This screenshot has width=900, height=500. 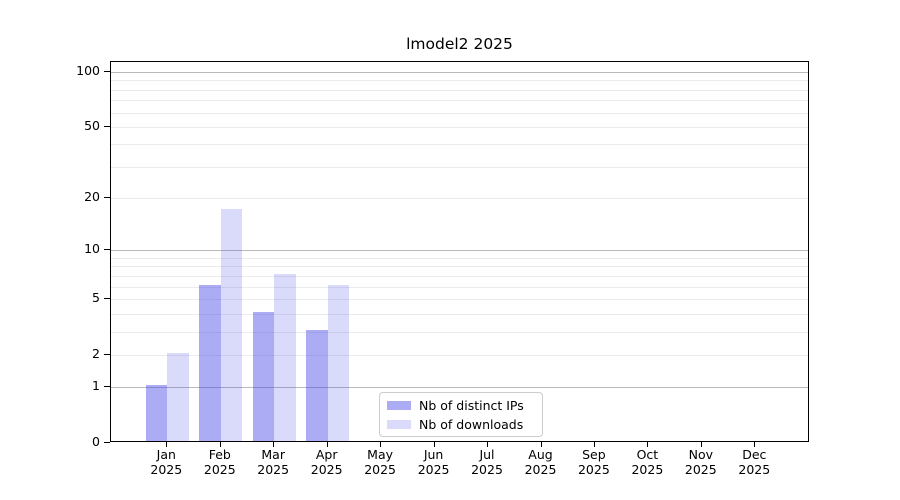 I want to click on y-tick-label: 20, so click(x=92, y=197).